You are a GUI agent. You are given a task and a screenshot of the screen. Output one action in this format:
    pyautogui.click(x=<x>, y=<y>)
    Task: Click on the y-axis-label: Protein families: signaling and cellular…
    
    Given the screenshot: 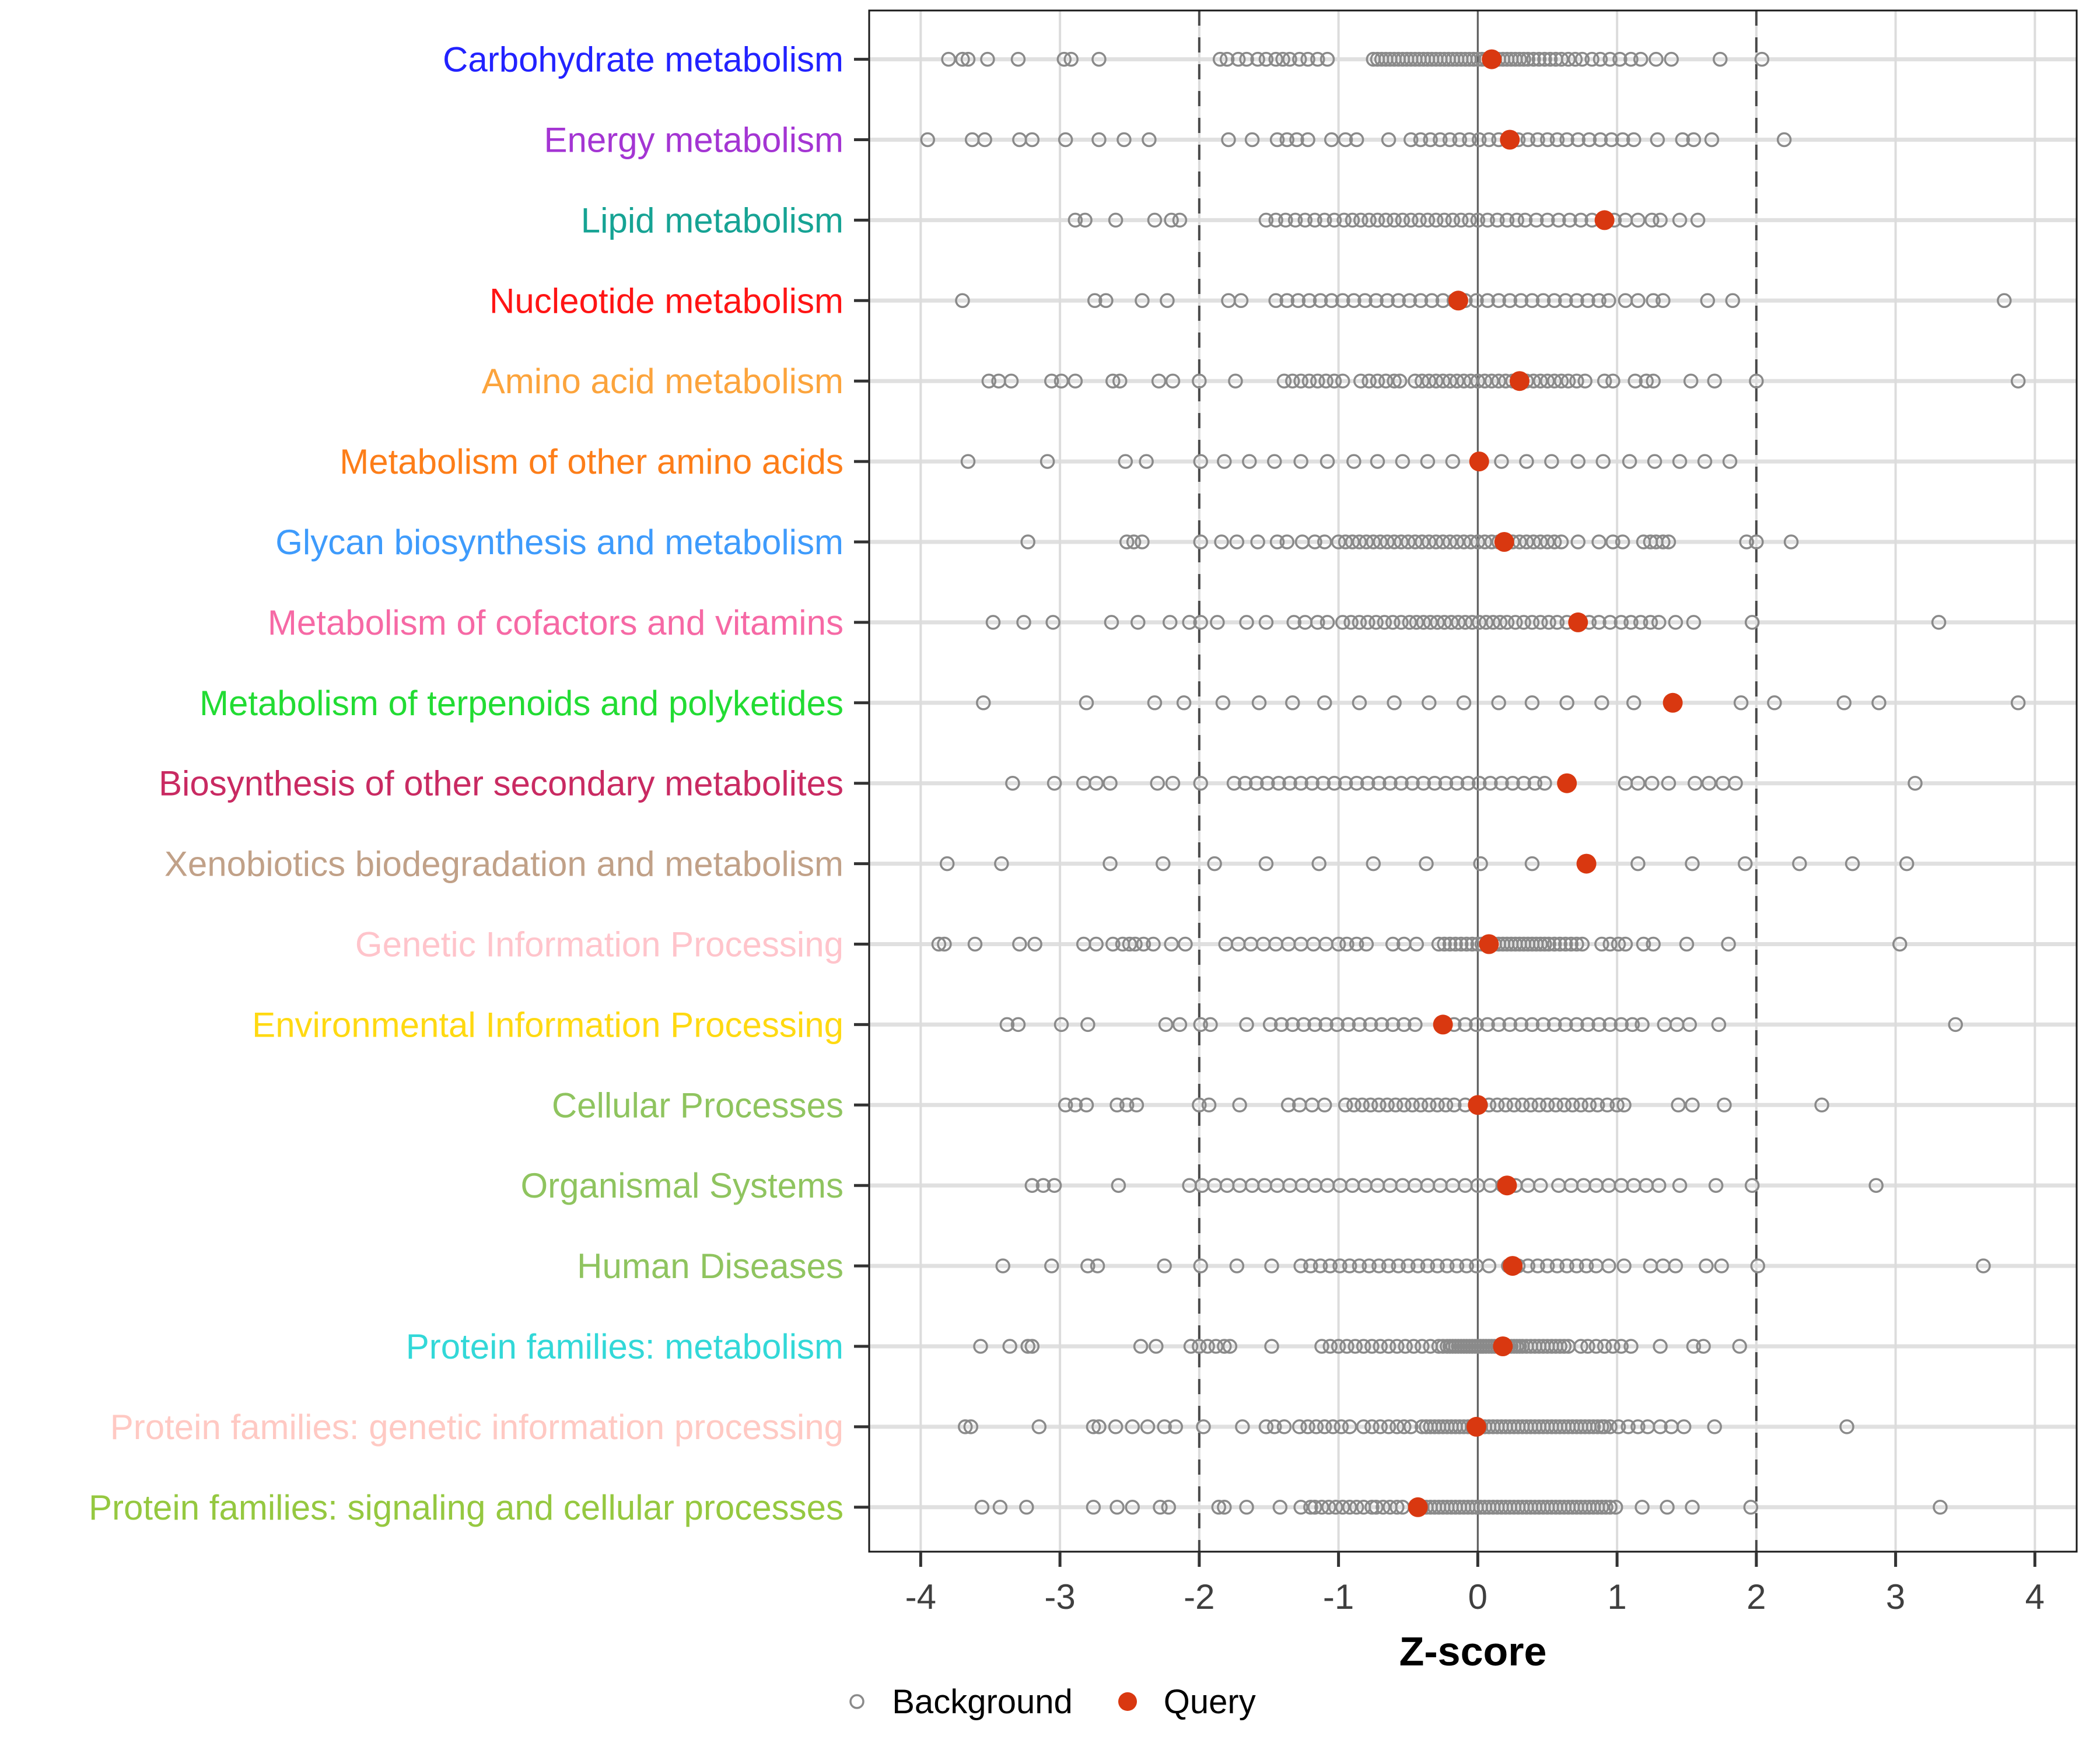 What is the action you would take?
    pyautogui.click(x=466, y=1507)
    